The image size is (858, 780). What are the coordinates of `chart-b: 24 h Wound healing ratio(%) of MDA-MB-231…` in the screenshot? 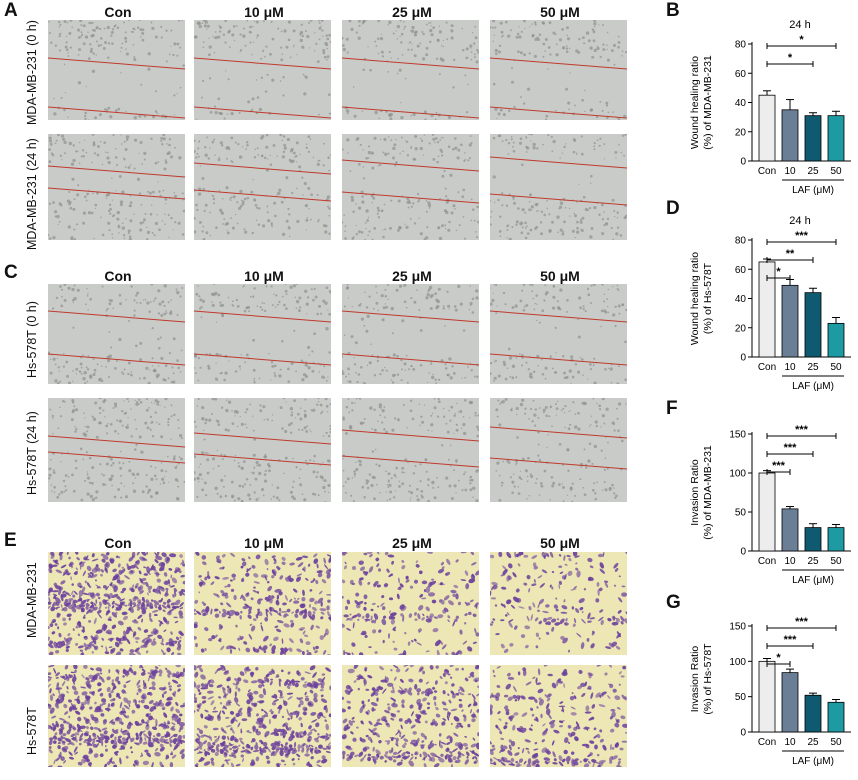 It's located at (765, 111).